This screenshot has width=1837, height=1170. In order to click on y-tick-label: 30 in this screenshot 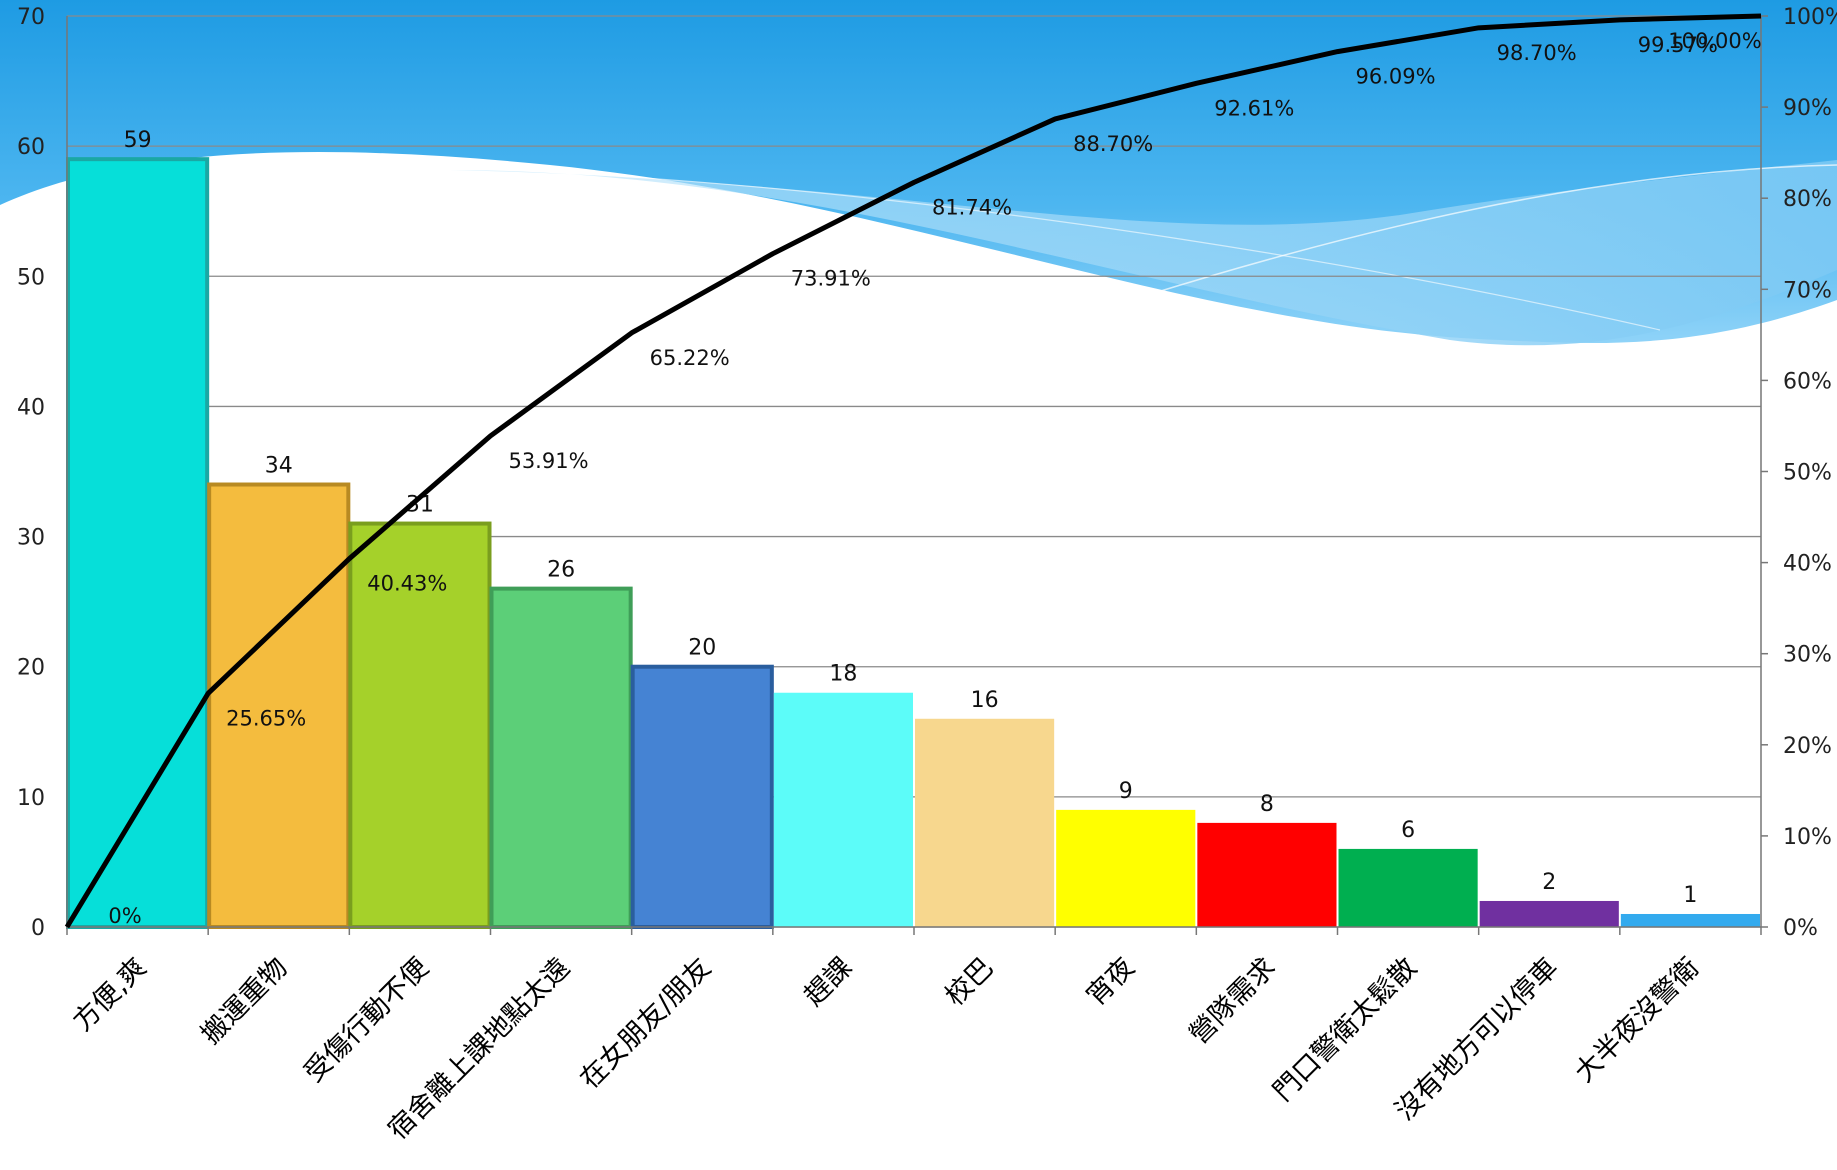, I will do `click(31, 538)`.